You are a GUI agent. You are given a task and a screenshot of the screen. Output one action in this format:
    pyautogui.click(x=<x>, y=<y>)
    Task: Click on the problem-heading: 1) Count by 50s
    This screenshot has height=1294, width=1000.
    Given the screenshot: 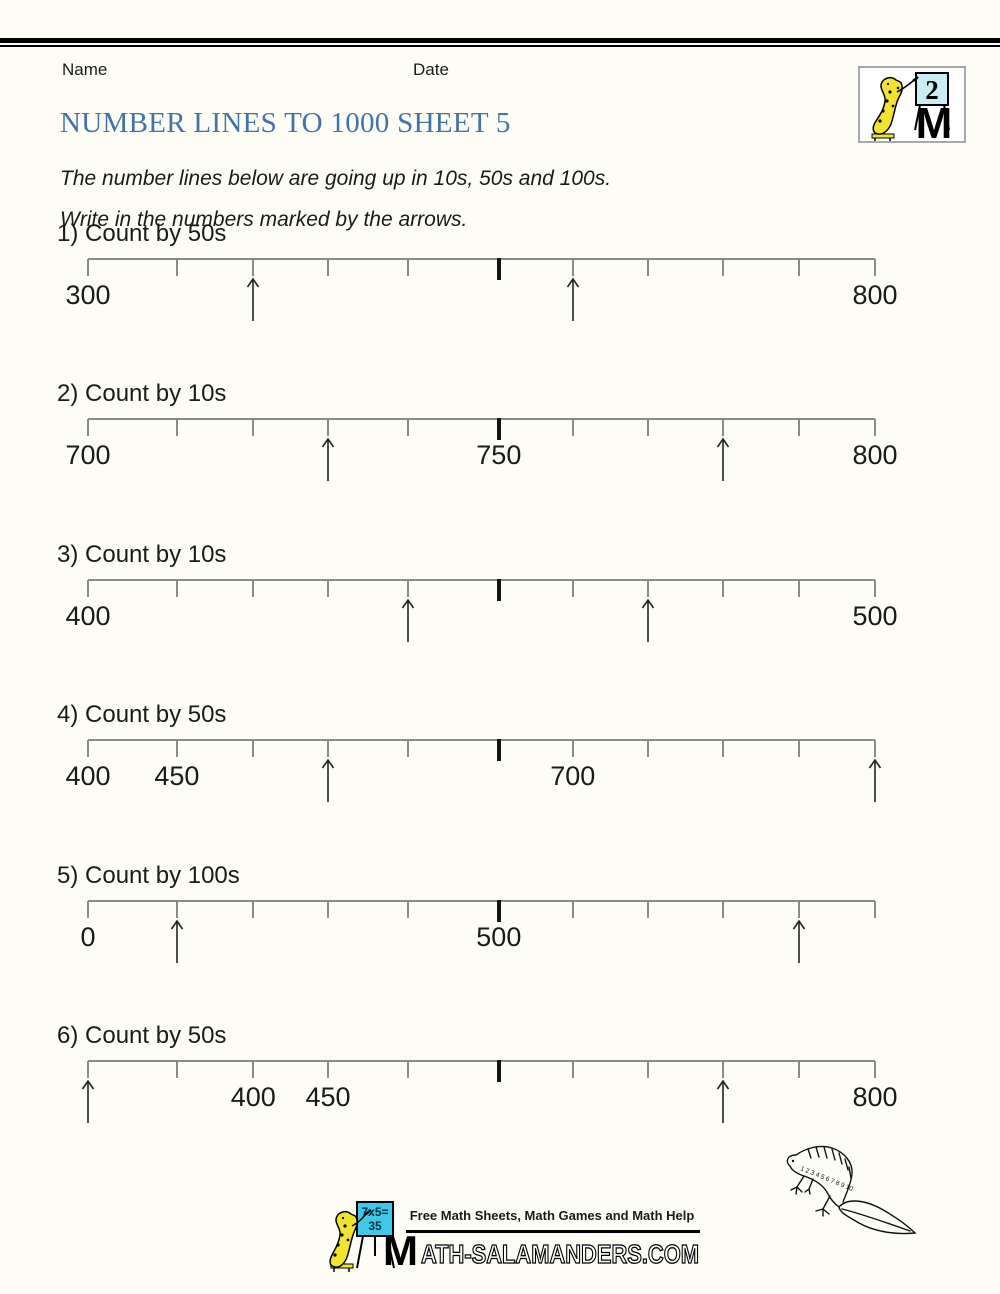 What is the action you would take?
    pyautogui.click(x=142, y=233)
    